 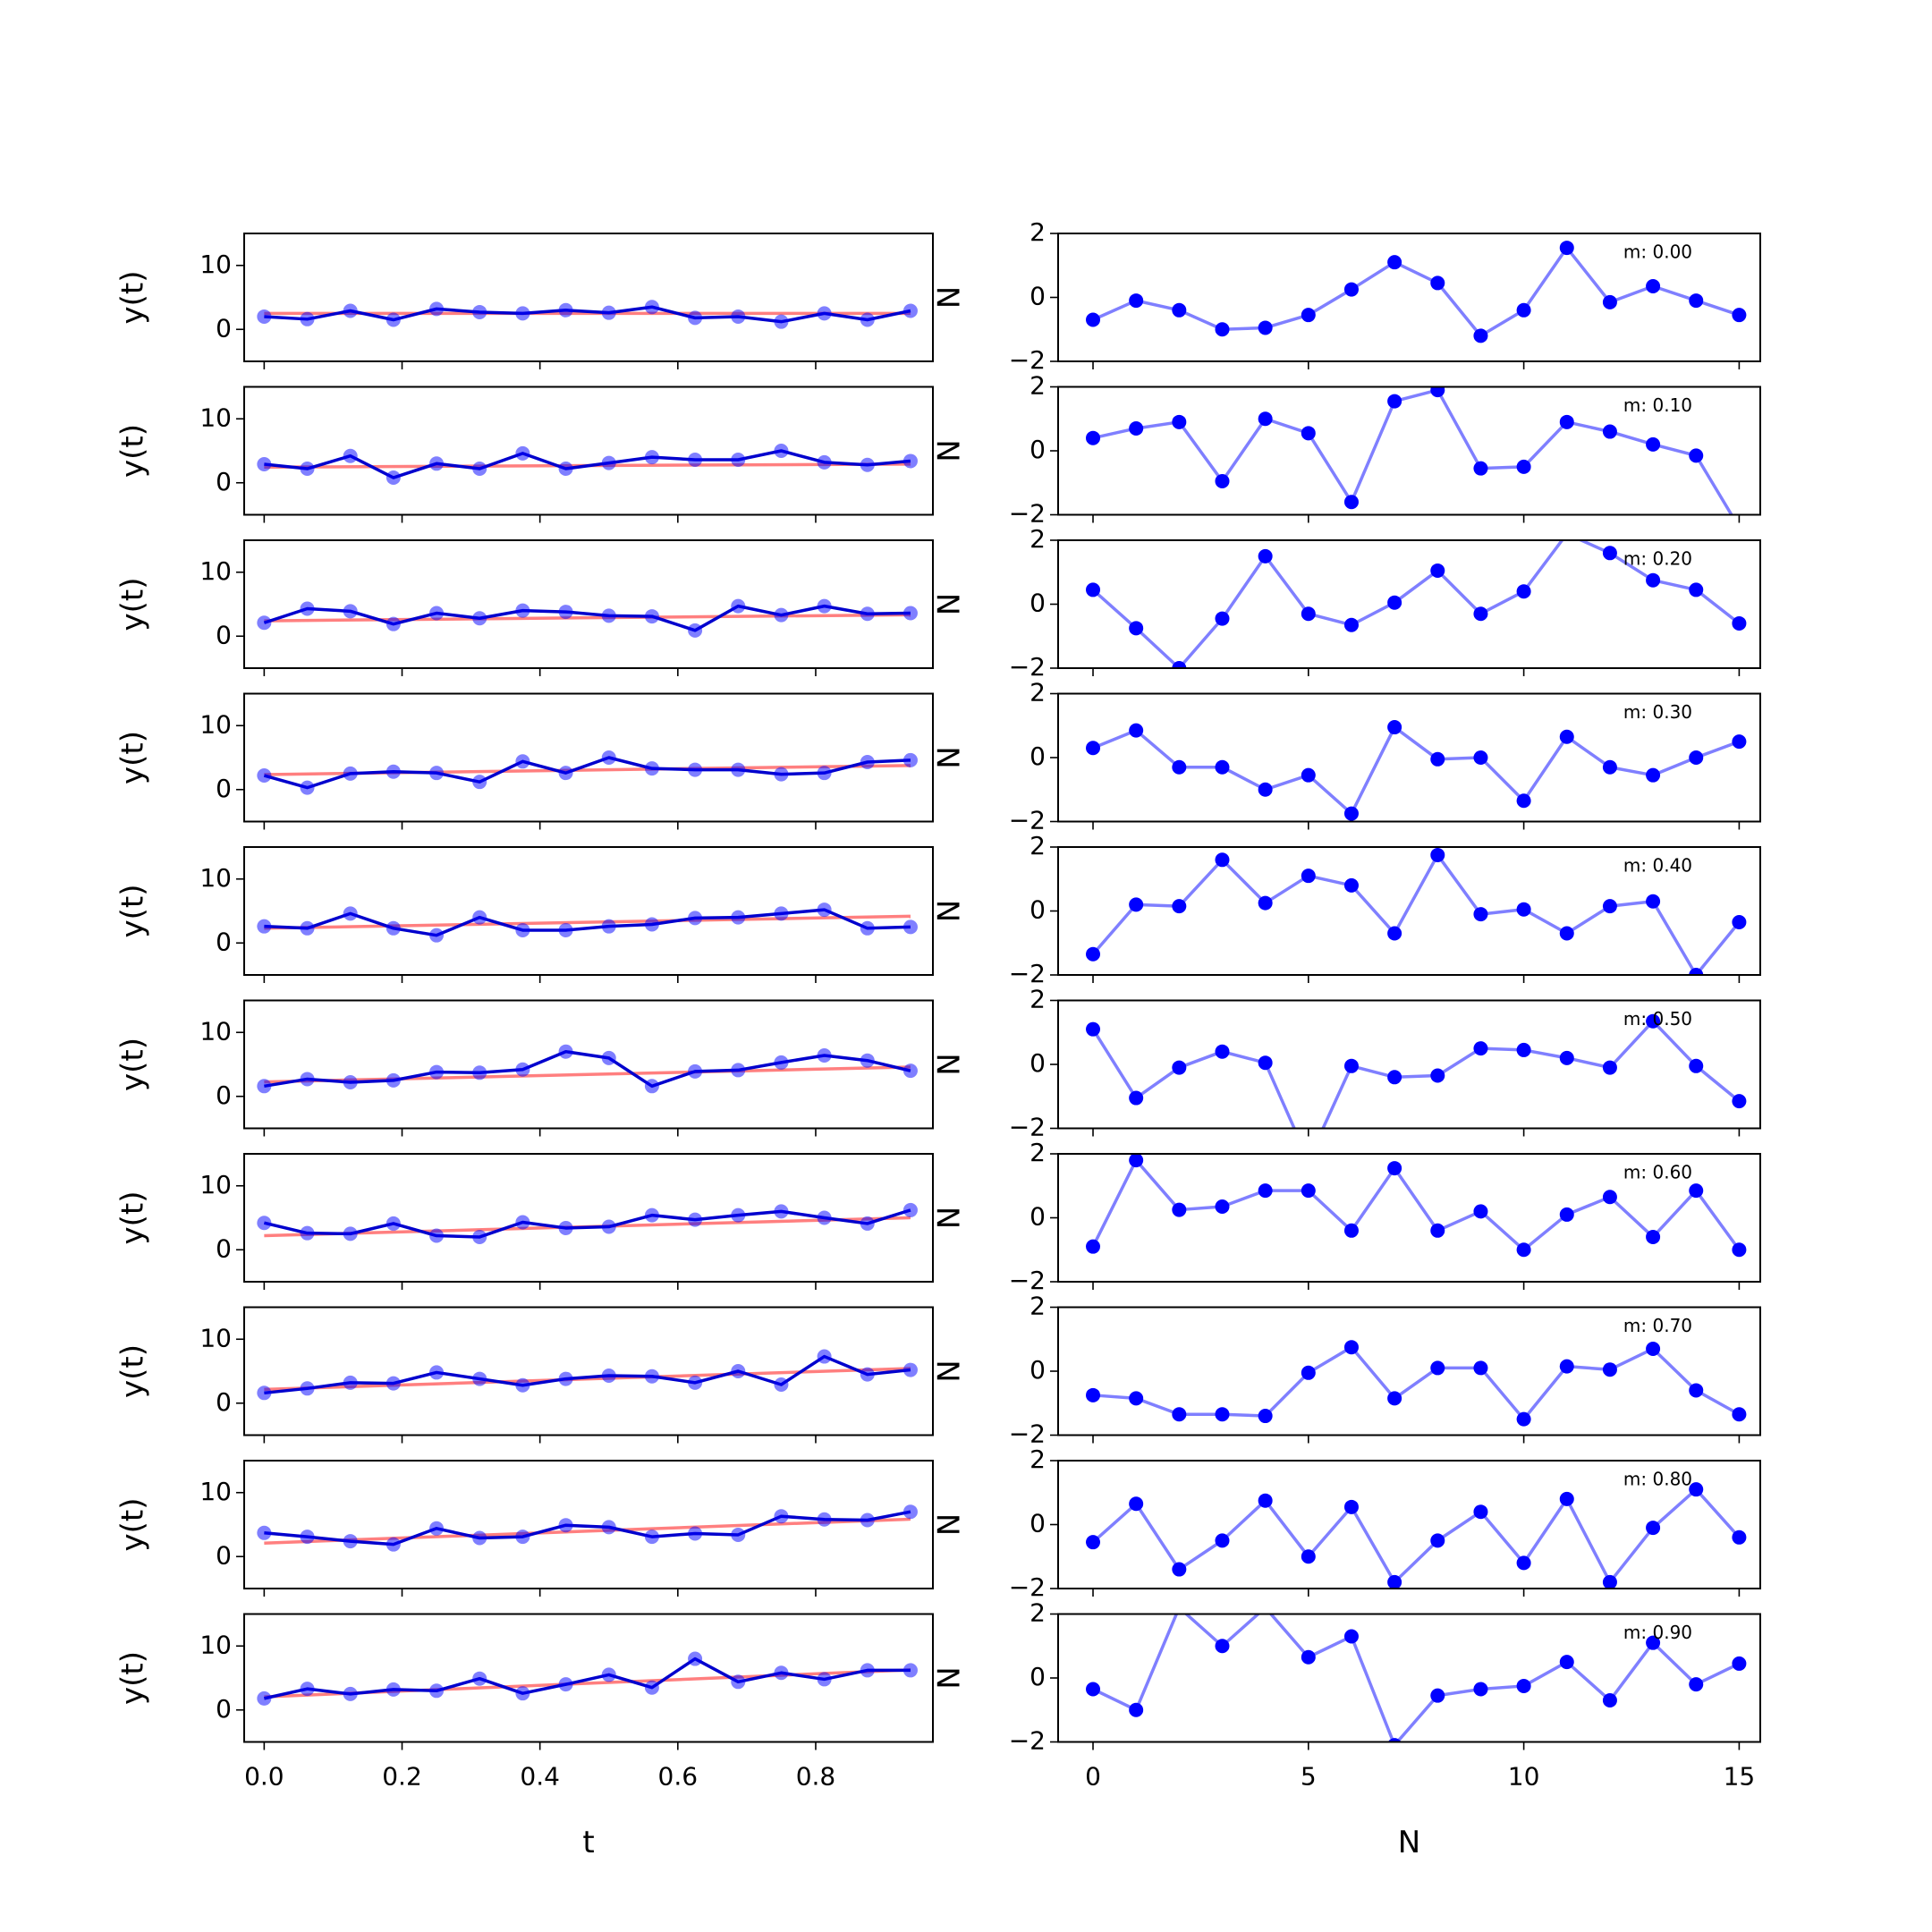 What do you see at coordinates (1657, 1479) in the screenshot?
I see `annotation: m: 0.80` at bounding box center [1657, 1479].